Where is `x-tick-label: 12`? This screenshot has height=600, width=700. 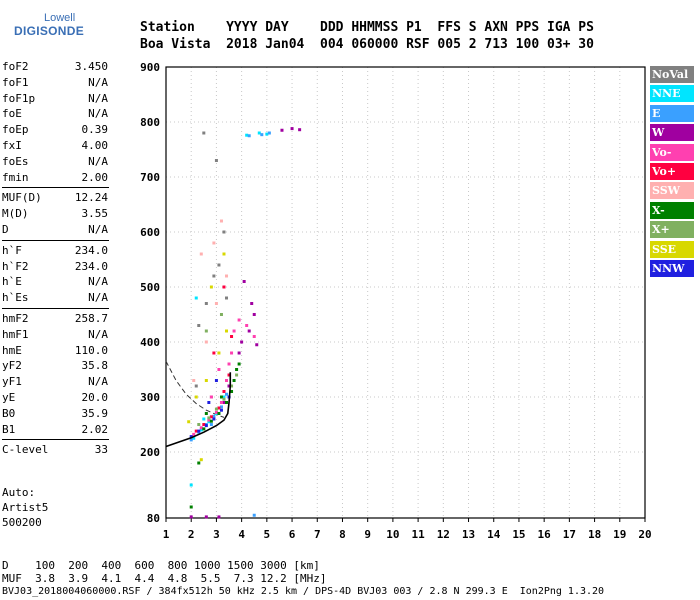 x-tick-label: 12 is located at coordinates (443, 534).